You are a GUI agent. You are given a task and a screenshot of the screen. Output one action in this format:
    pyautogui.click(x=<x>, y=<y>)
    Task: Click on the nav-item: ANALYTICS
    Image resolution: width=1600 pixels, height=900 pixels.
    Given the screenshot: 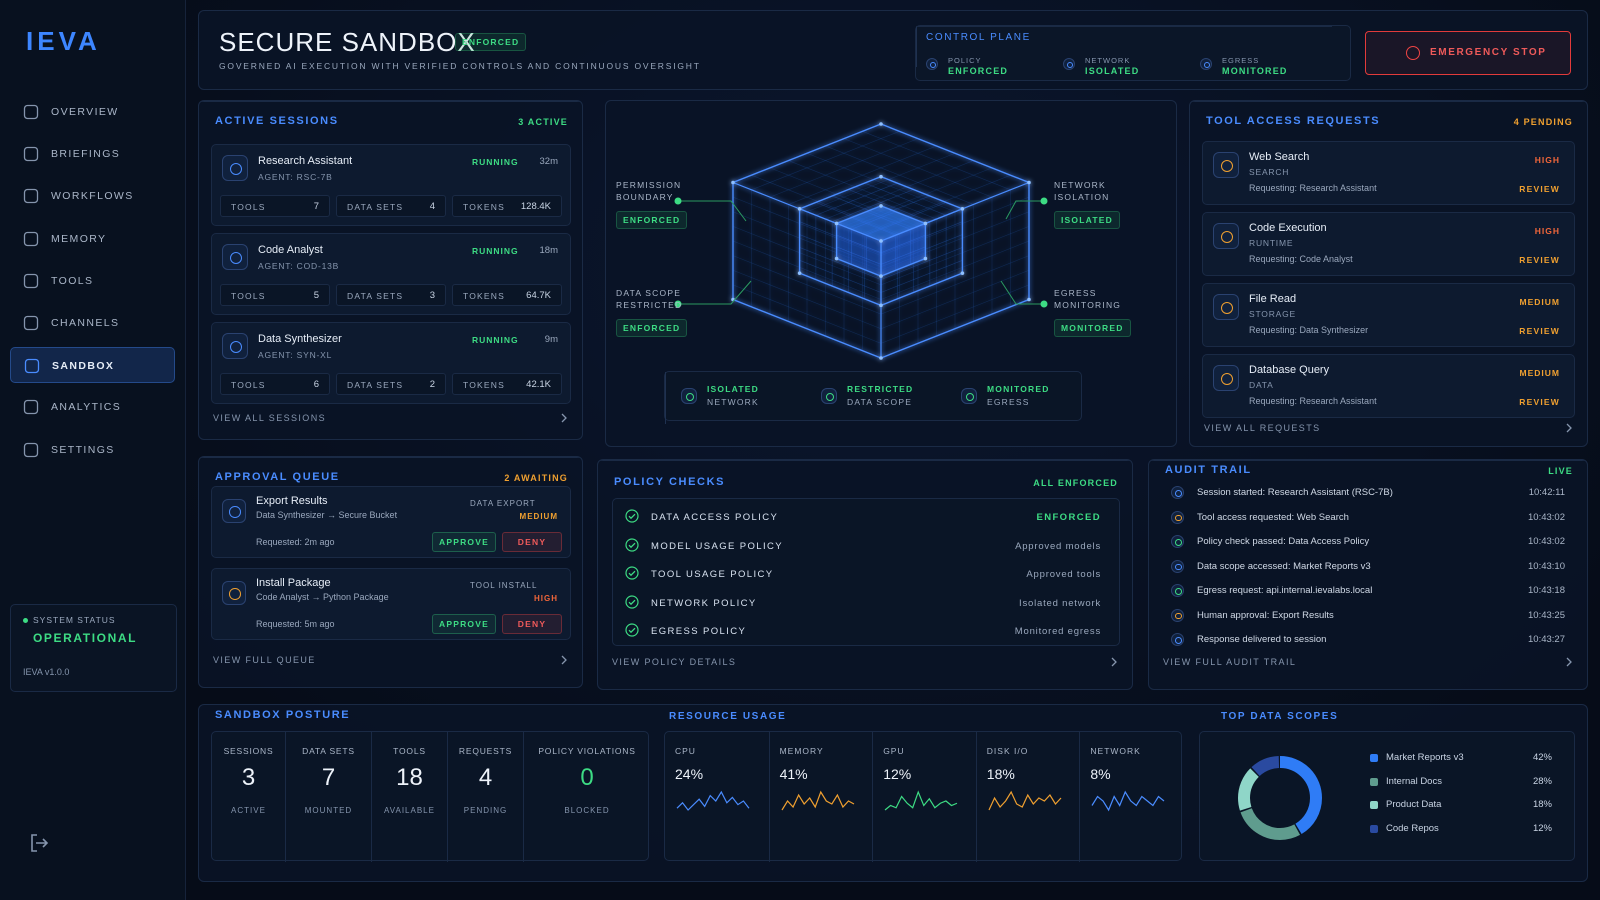 What is the action you would take?
    pyautogui.click(x=92, y=407)
    